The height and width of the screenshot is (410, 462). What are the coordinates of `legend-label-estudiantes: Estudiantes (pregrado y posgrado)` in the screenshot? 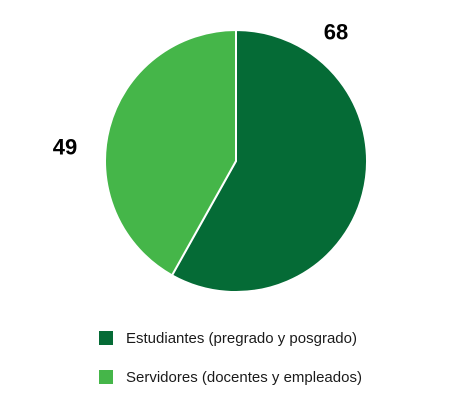 It's located at (241, 338).